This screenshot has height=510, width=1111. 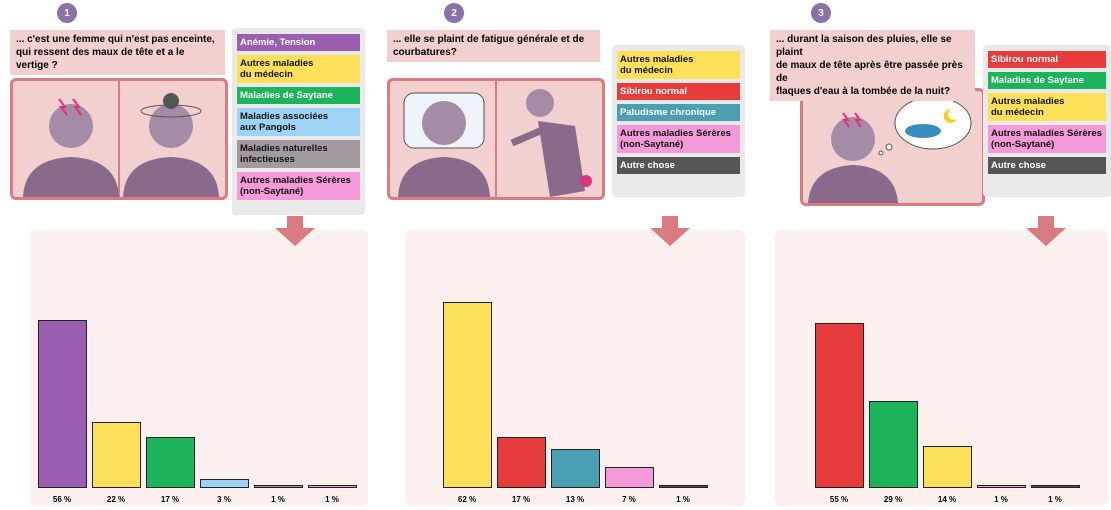 What do you see at coordinates (454, 13) in the screenshot?
I see `panel-number: 2` at bounding box center [454, 13].